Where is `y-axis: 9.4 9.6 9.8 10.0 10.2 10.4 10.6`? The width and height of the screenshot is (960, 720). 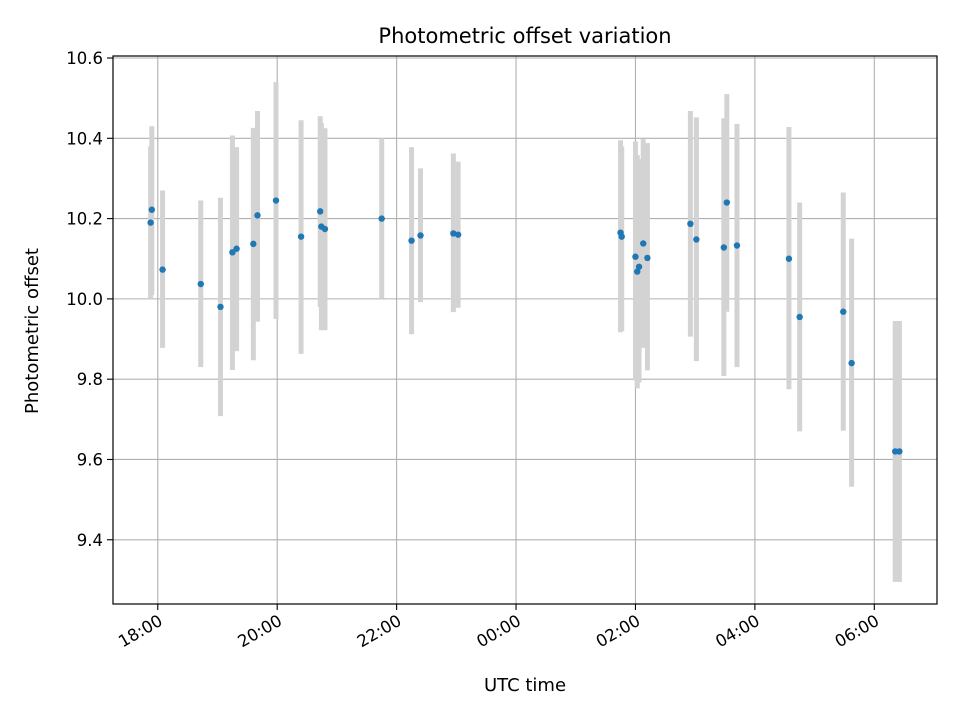 y-axis: 9.4 9.6 9.8 10.0 10.2 10.4 10.6 is located at coordinates (89, 299).